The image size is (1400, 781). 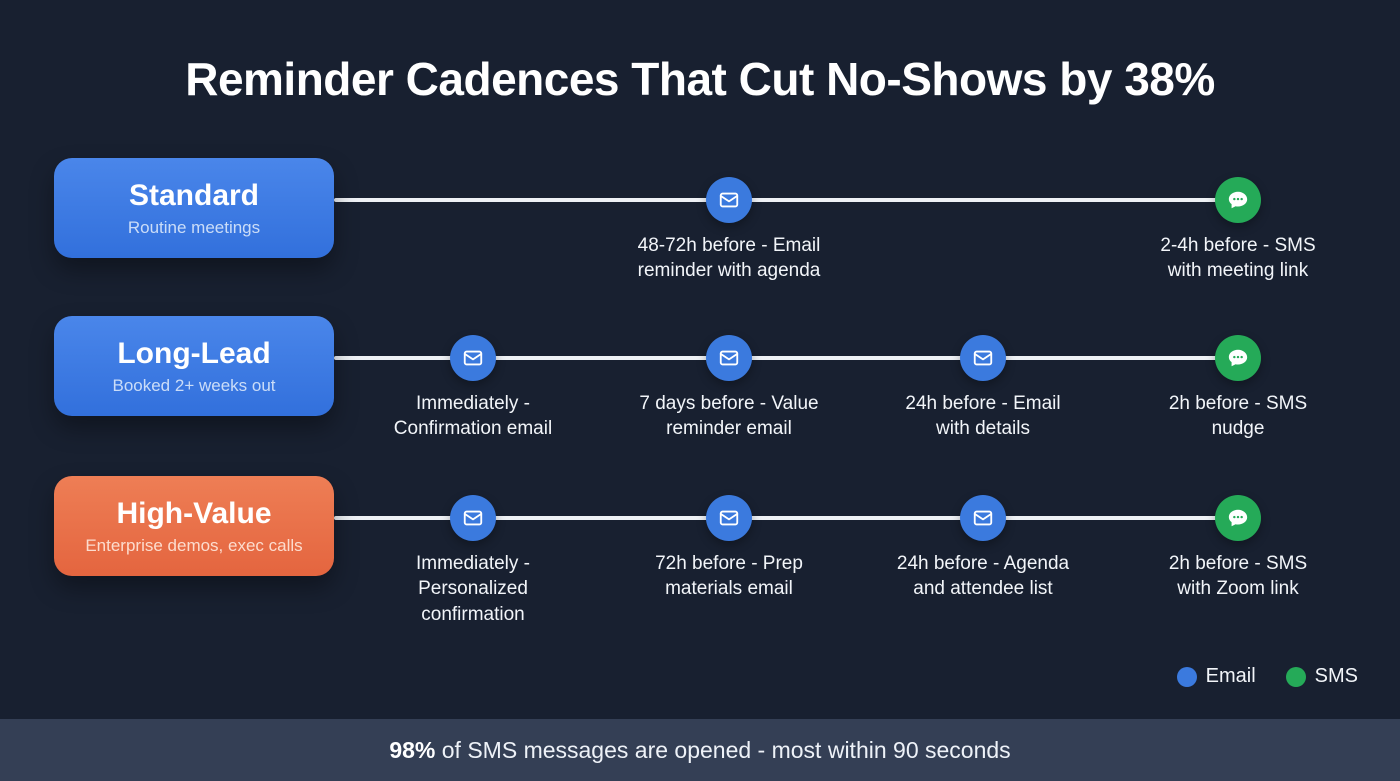 I want to click on footer-stat-highlight: 98%, so click(x=412, y=749).